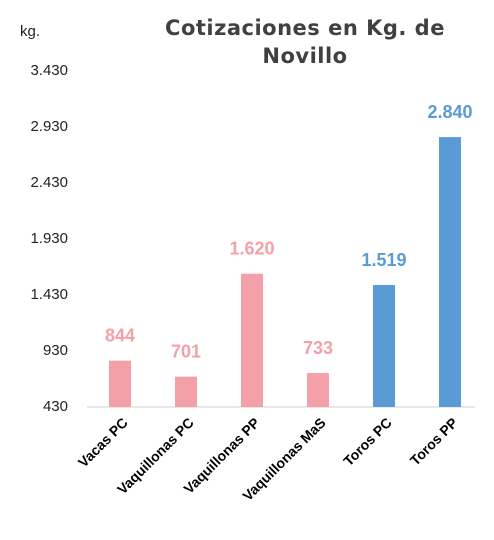 Image resolution: width=494 pixels, height=540 pixels. I want to click on y-tick-label: 430, so click(55, 406).